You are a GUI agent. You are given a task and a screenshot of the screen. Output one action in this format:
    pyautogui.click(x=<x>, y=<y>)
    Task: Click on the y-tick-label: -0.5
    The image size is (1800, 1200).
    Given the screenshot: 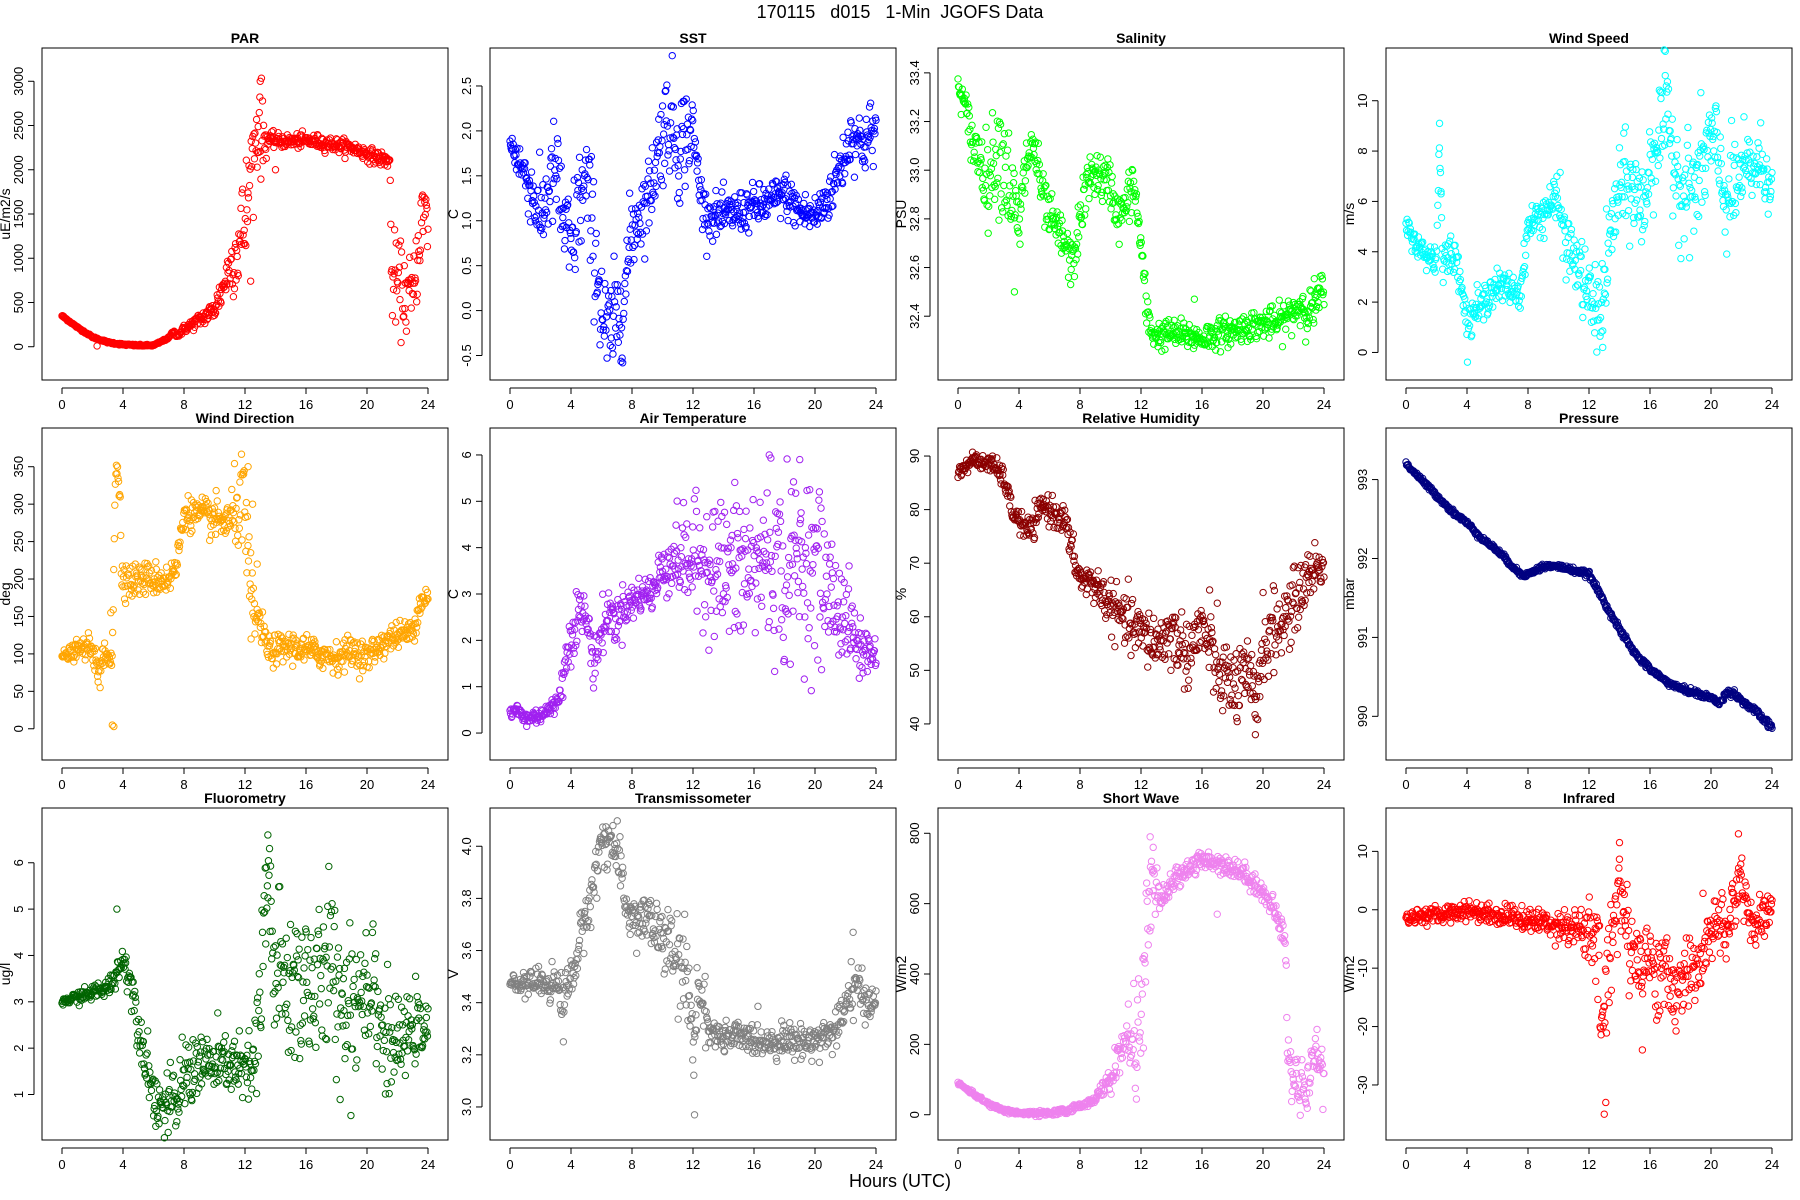 What is the action you would take?
    pyautogui.click(x=466, y=355)
    